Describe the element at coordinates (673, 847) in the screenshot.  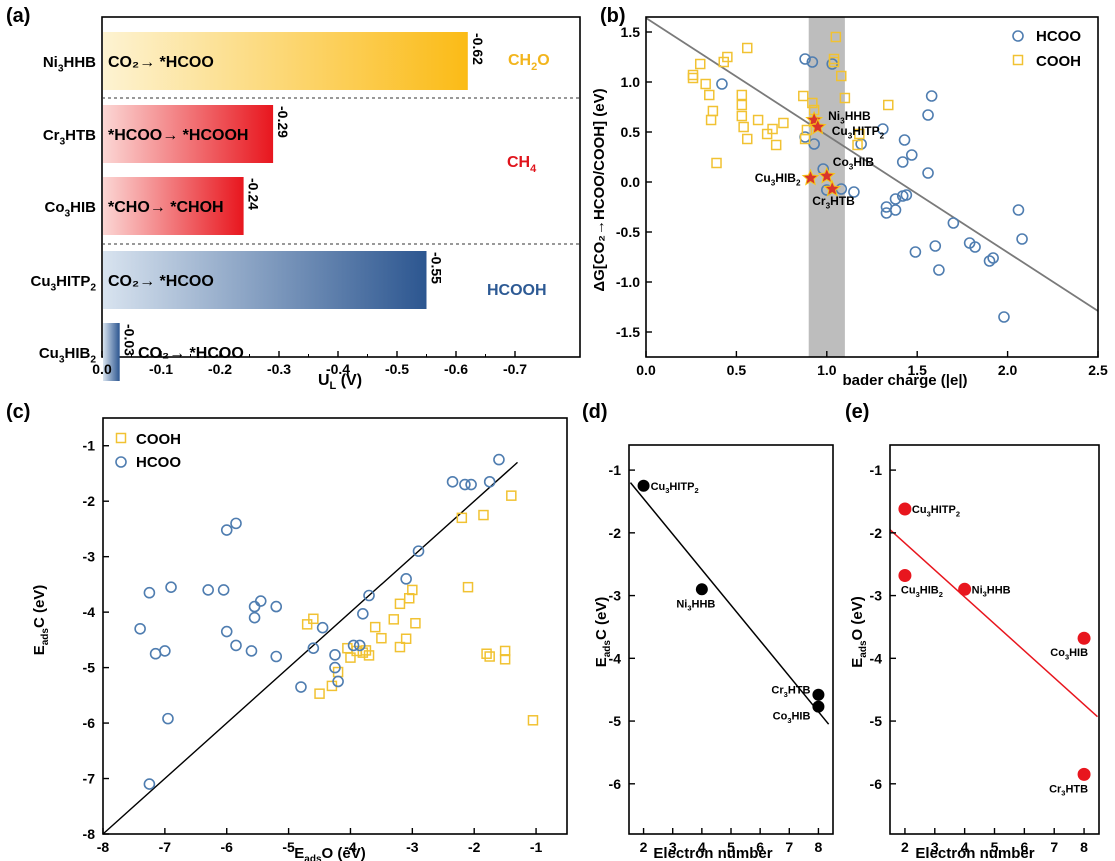
I see `x-tick-label: 3` at that location.